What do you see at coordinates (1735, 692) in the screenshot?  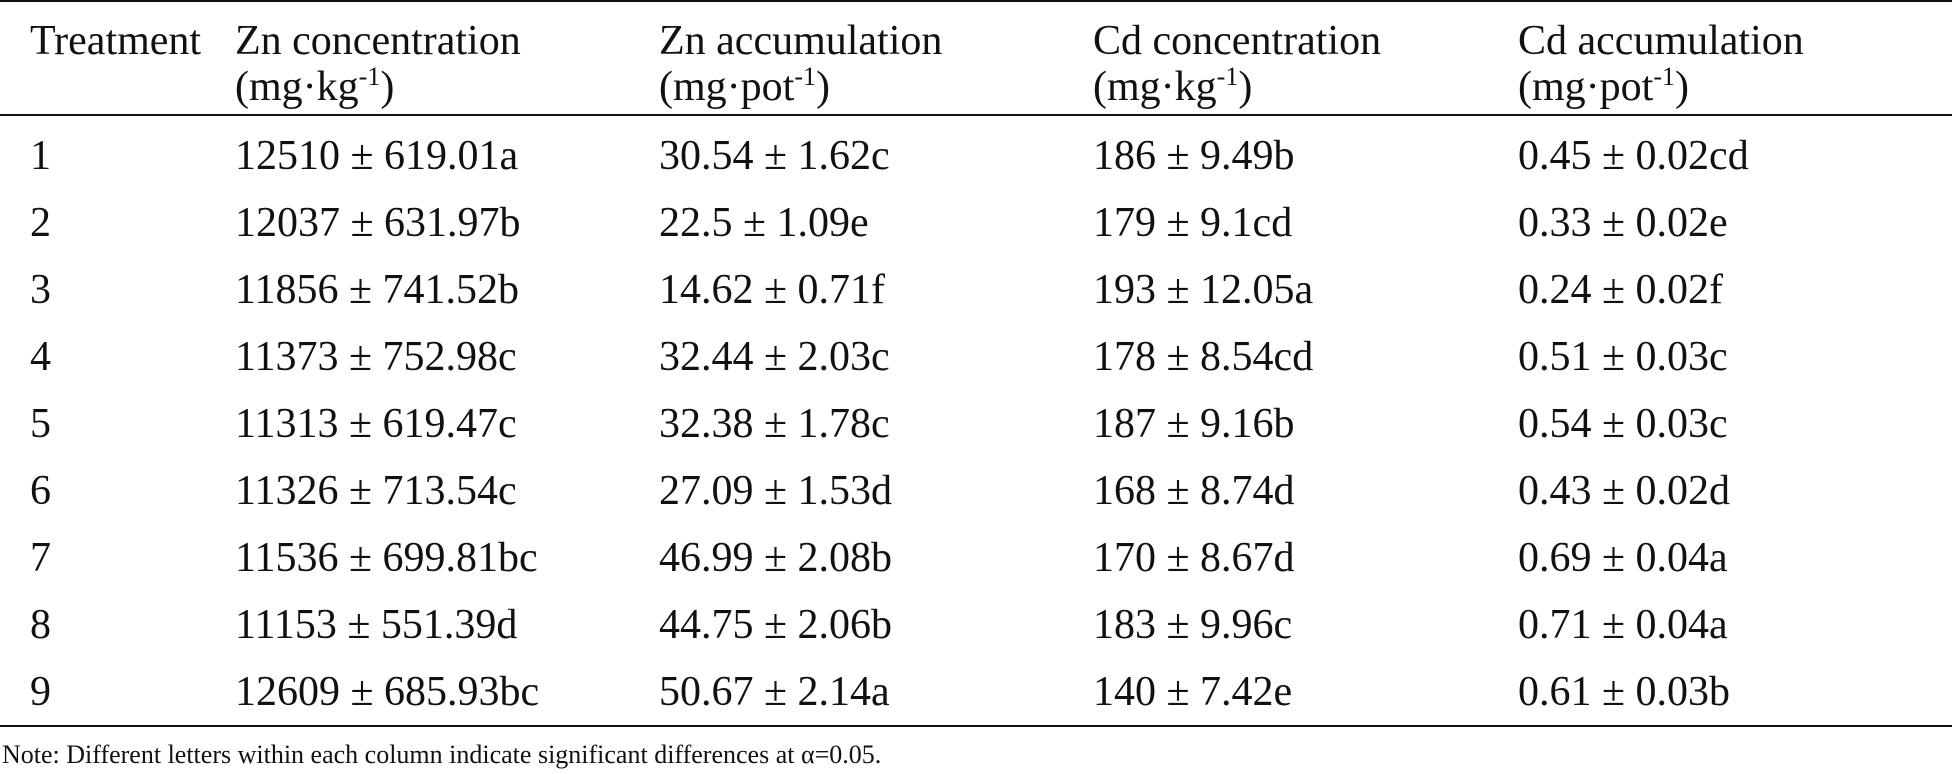 I see `cell-cd-accumulation: 0.61 ± 0.03b` at bounding box center [1735, 692].